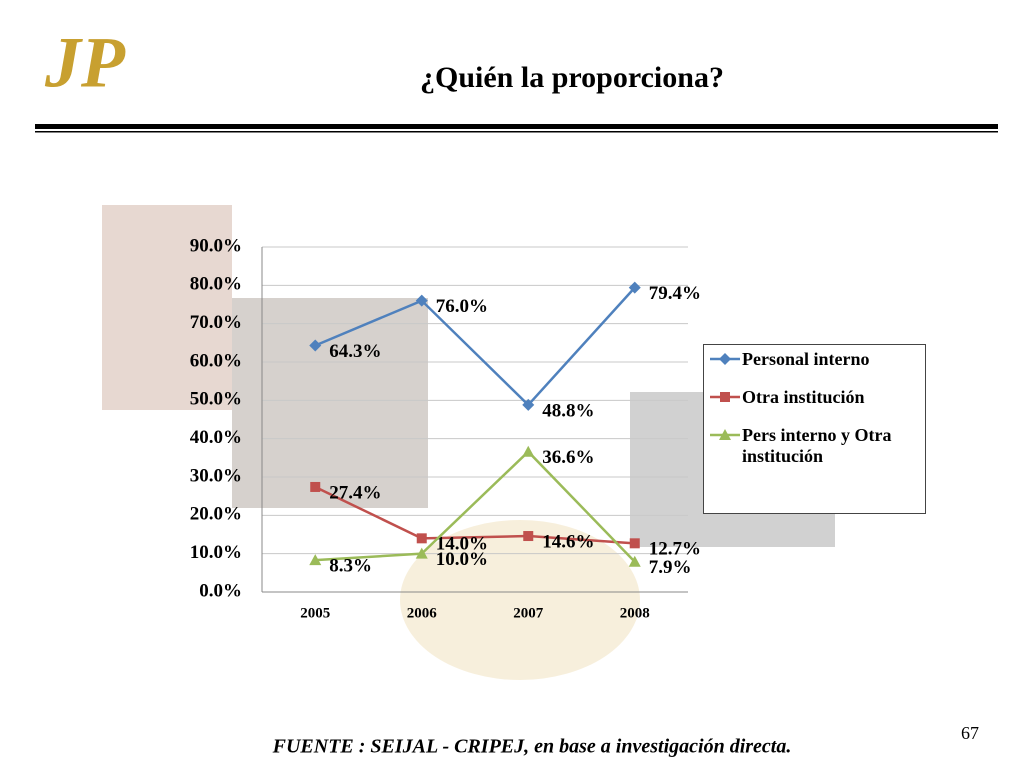 The image size is (1024, 768). Describe the element at coordinates (216, 360) in the screenshot. I see `y-tick-label: 60.0%` at that location.